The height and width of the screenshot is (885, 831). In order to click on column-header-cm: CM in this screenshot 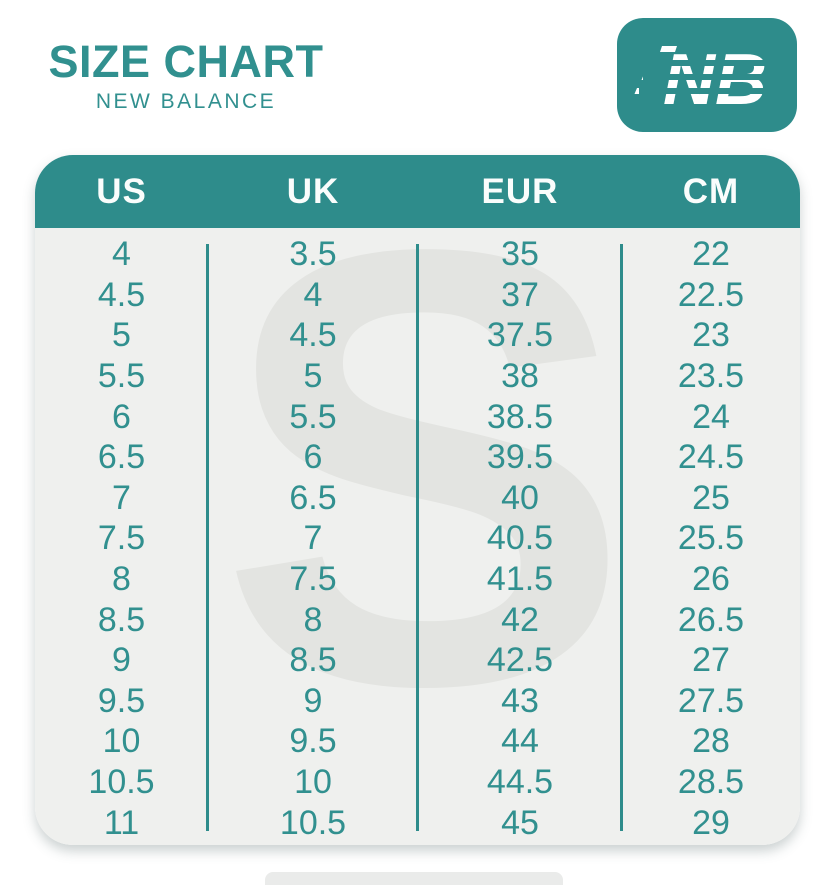, I will do `click(711, 191)`.